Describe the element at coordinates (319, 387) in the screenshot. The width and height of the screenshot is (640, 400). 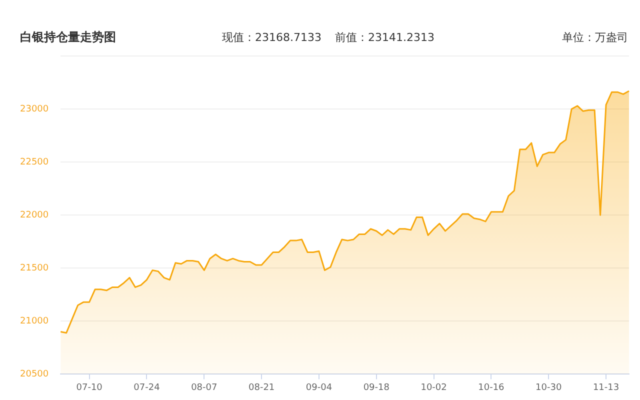
I see `x-tick-label: 09-04` at that location.